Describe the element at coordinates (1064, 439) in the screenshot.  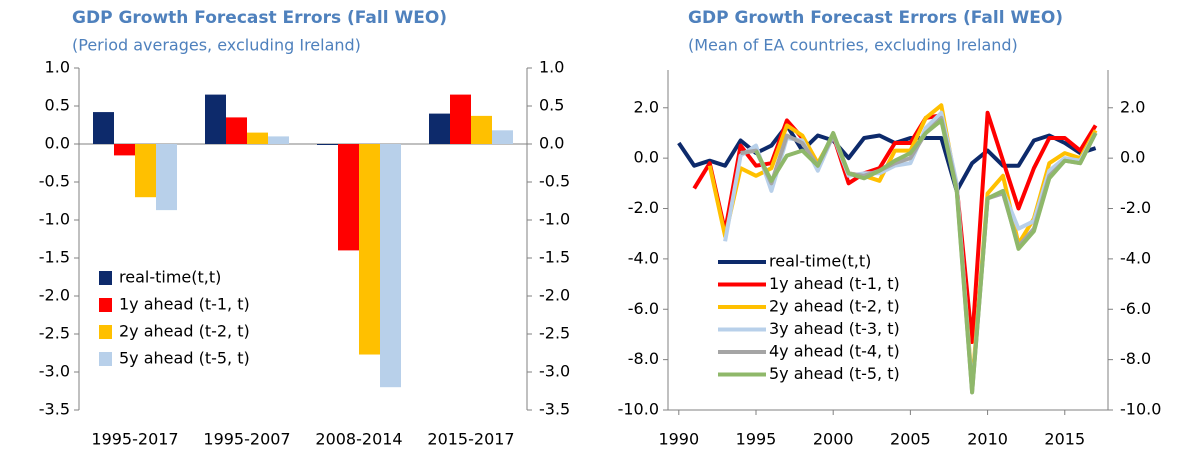
I see `x-tick-label: 2015` at that location.